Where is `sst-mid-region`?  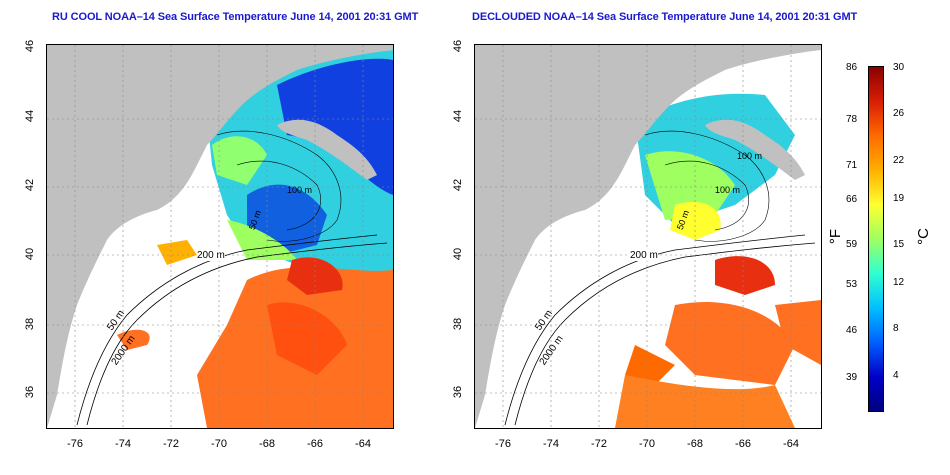 sst-mid-region is located at coordinates (239, 160).